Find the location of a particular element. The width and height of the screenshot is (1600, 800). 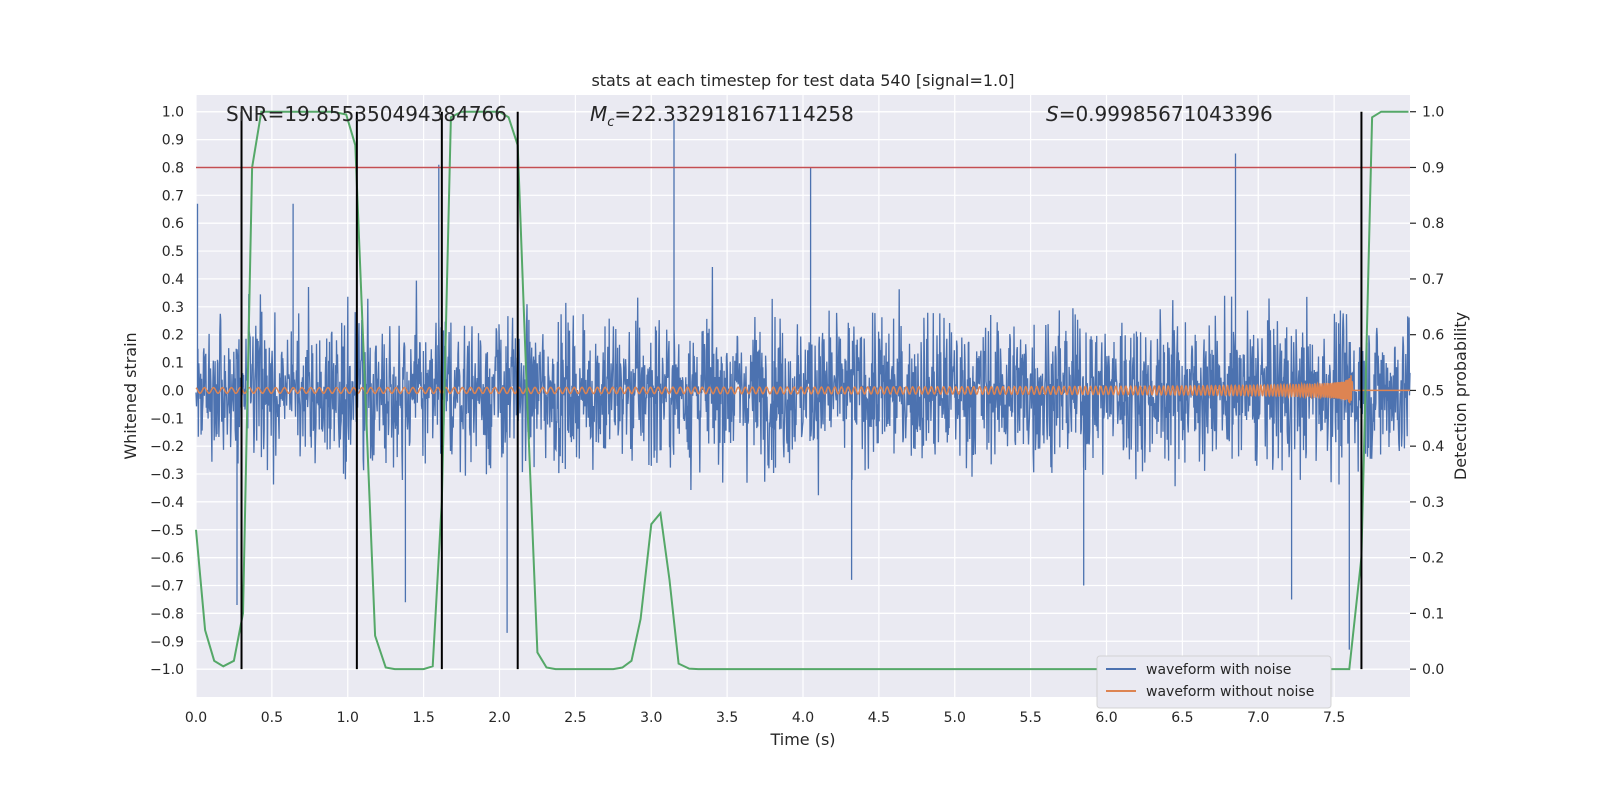

y2-axis-title: Detection probability is located at coordinates (1460, 396).